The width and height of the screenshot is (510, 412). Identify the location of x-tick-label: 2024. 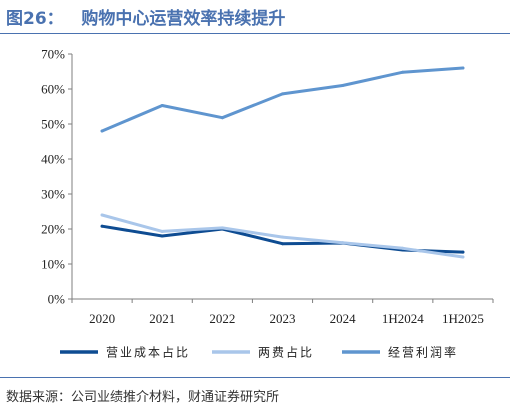
(343, 318).